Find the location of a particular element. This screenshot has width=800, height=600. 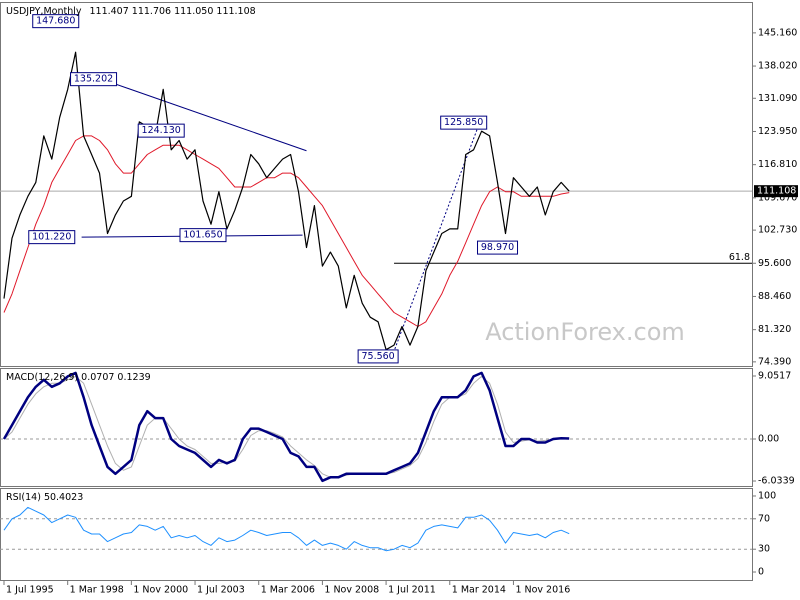

x-tick-label: 1 Jul 2011 is located at coordinates (412, 590).